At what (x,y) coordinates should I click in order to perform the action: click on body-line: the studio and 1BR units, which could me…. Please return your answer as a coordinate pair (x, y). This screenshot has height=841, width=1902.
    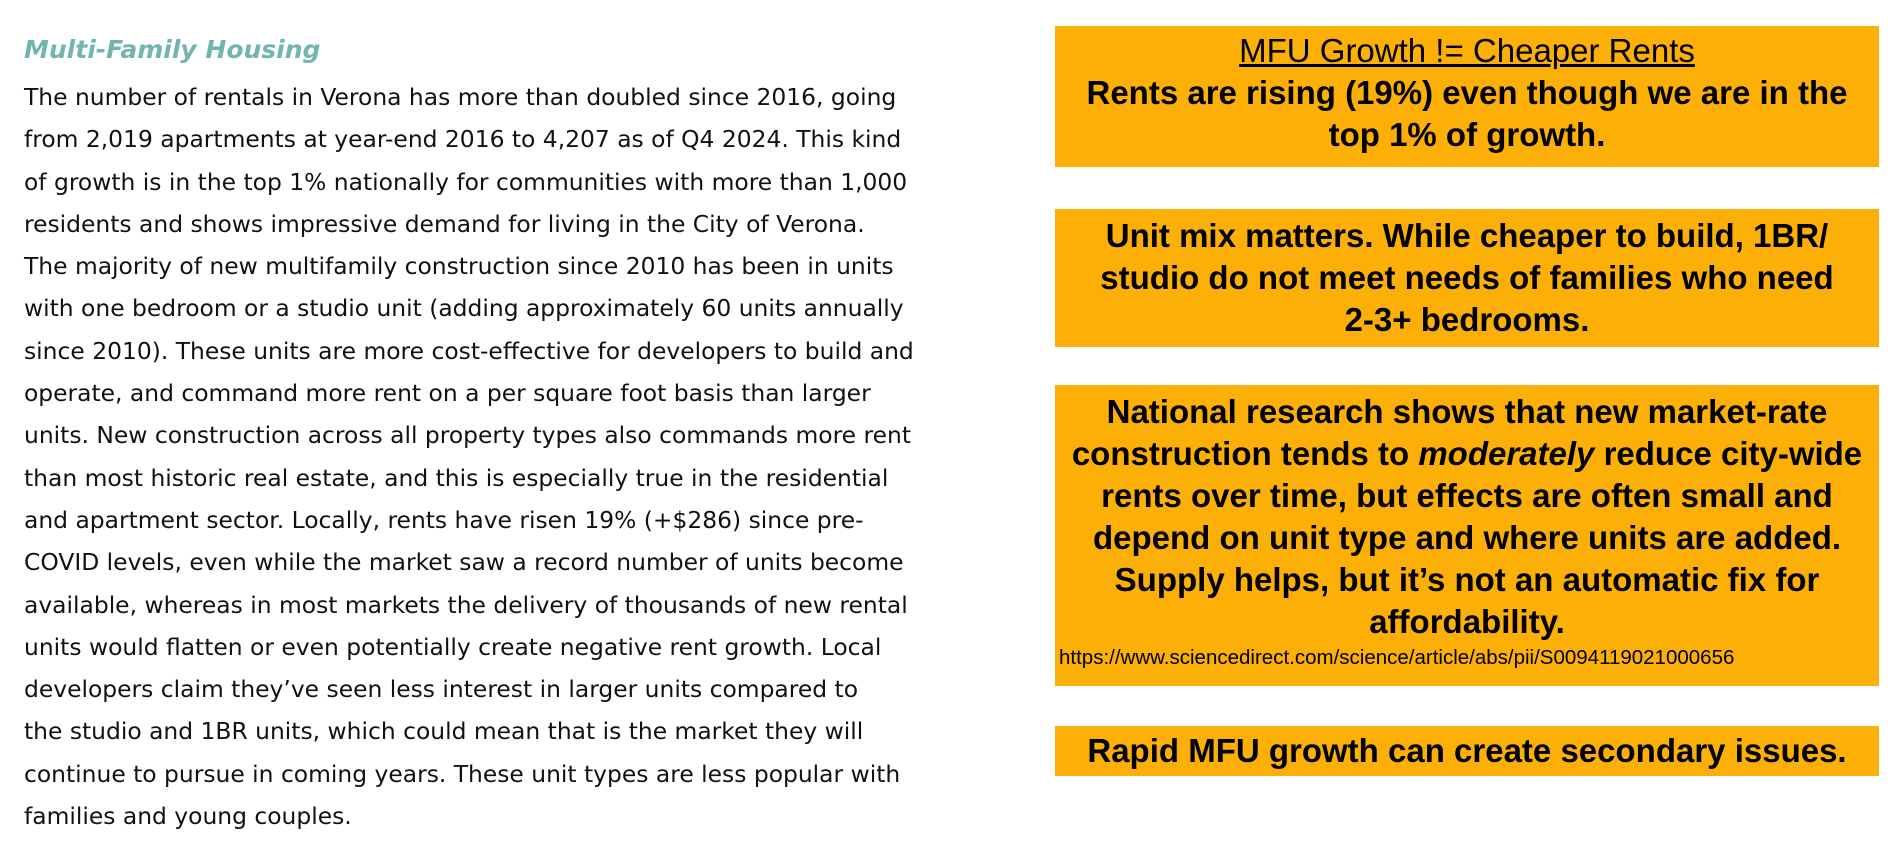
    Looking at the image, I should click on (444, 731).